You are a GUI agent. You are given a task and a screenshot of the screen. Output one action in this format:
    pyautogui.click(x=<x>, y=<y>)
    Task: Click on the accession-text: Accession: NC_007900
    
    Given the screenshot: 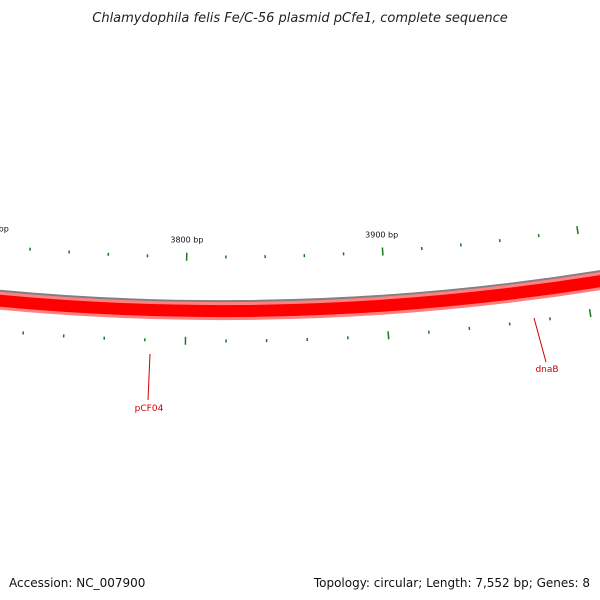 What is the action you would take?
    pyautogui.click(x=77, y=583)
    